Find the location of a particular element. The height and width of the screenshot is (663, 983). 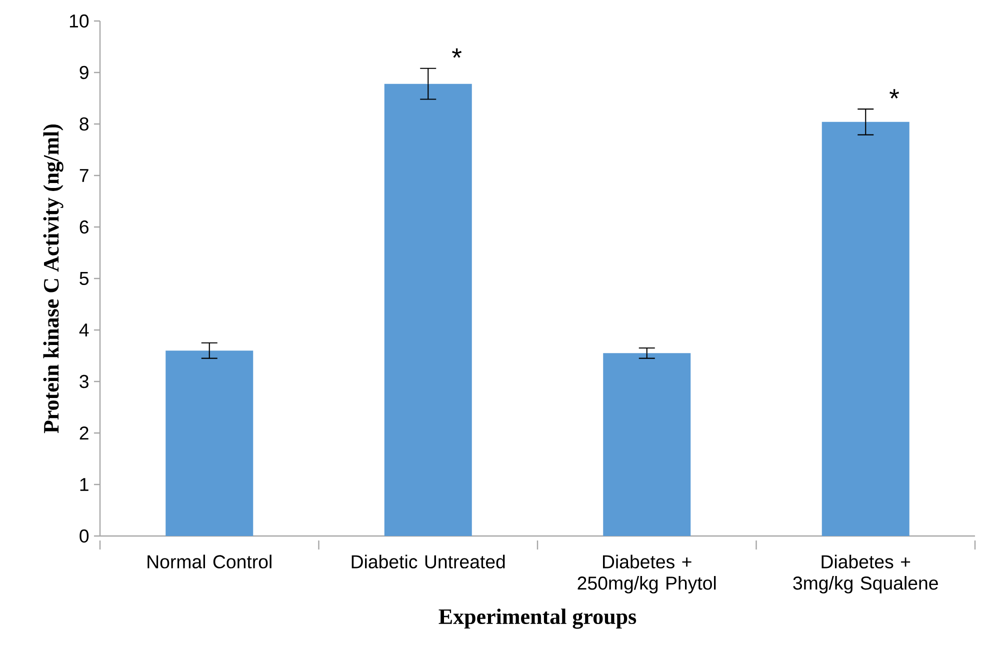

y-tick-label: 0 is located at coordinates (84, 536).